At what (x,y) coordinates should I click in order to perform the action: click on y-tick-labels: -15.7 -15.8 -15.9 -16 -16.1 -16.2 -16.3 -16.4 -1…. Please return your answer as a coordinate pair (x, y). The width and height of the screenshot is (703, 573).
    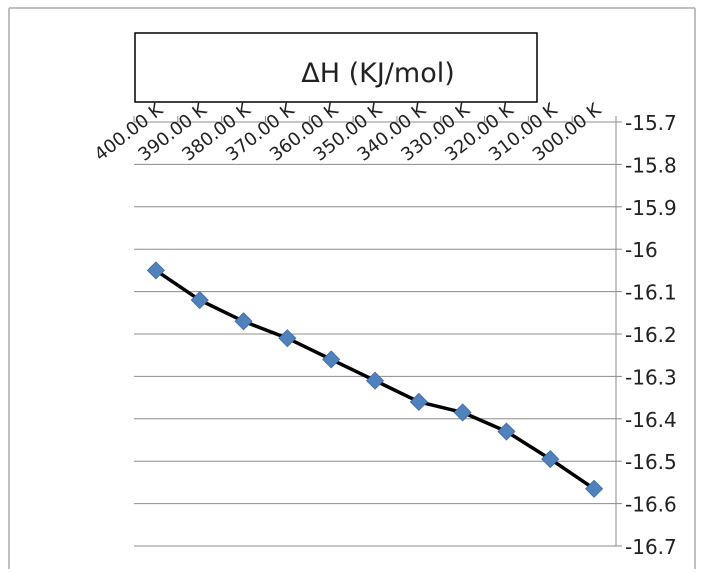
    Looking at the image, I should click on (651, 335).